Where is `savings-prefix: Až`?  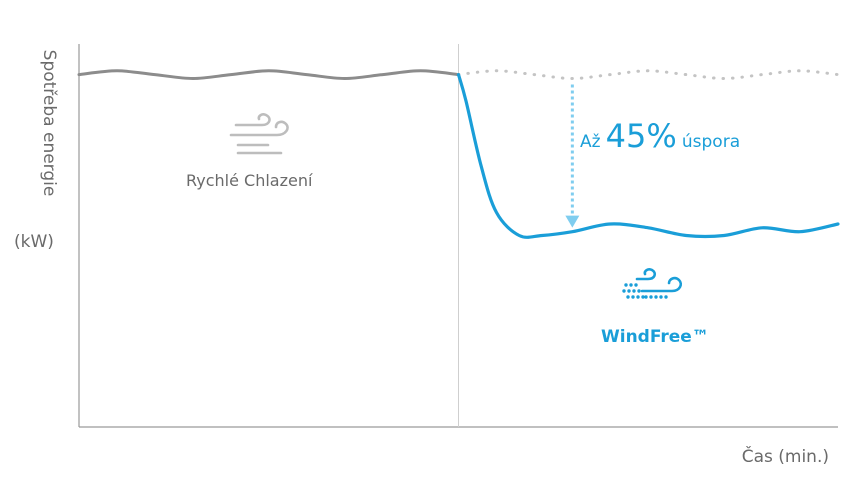
savings-prefix: Až is located at coordinates (590, 142).